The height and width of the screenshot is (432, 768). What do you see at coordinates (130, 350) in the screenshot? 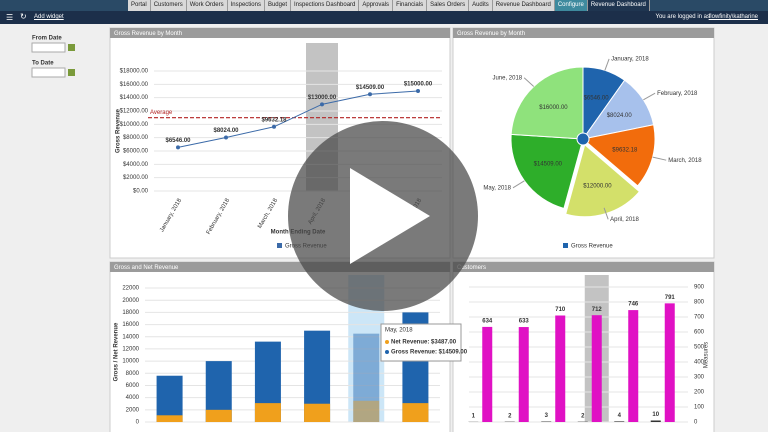
I see `y-tick-label: 12000` at bounding box center [130, 350].